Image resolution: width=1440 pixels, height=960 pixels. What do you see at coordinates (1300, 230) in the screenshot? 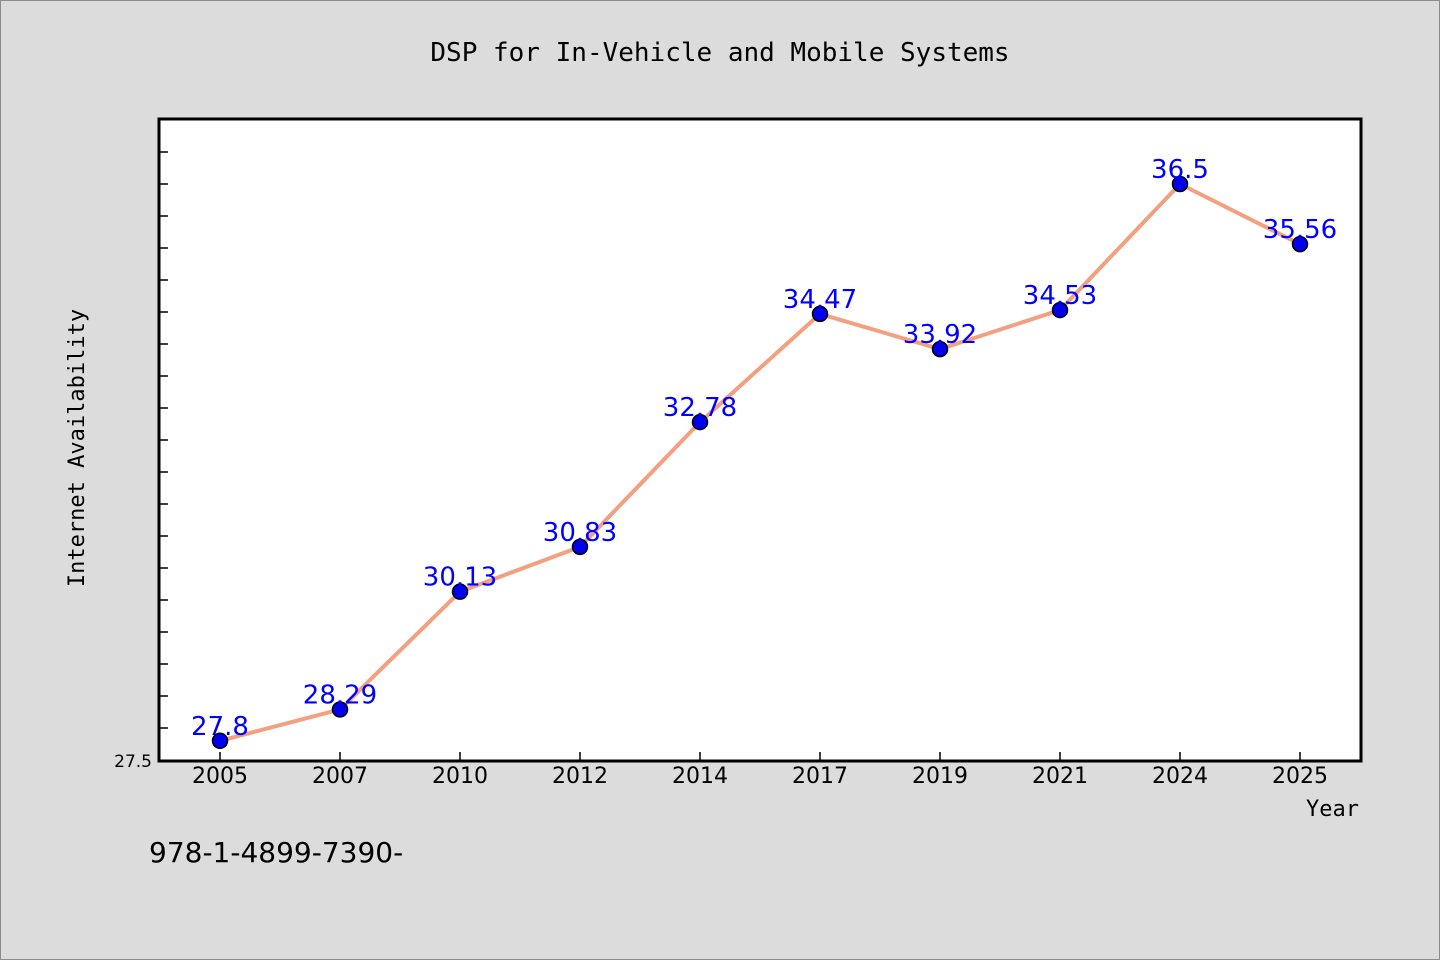
I see `data-label: 35.56` at bounding box center [1300, 230].